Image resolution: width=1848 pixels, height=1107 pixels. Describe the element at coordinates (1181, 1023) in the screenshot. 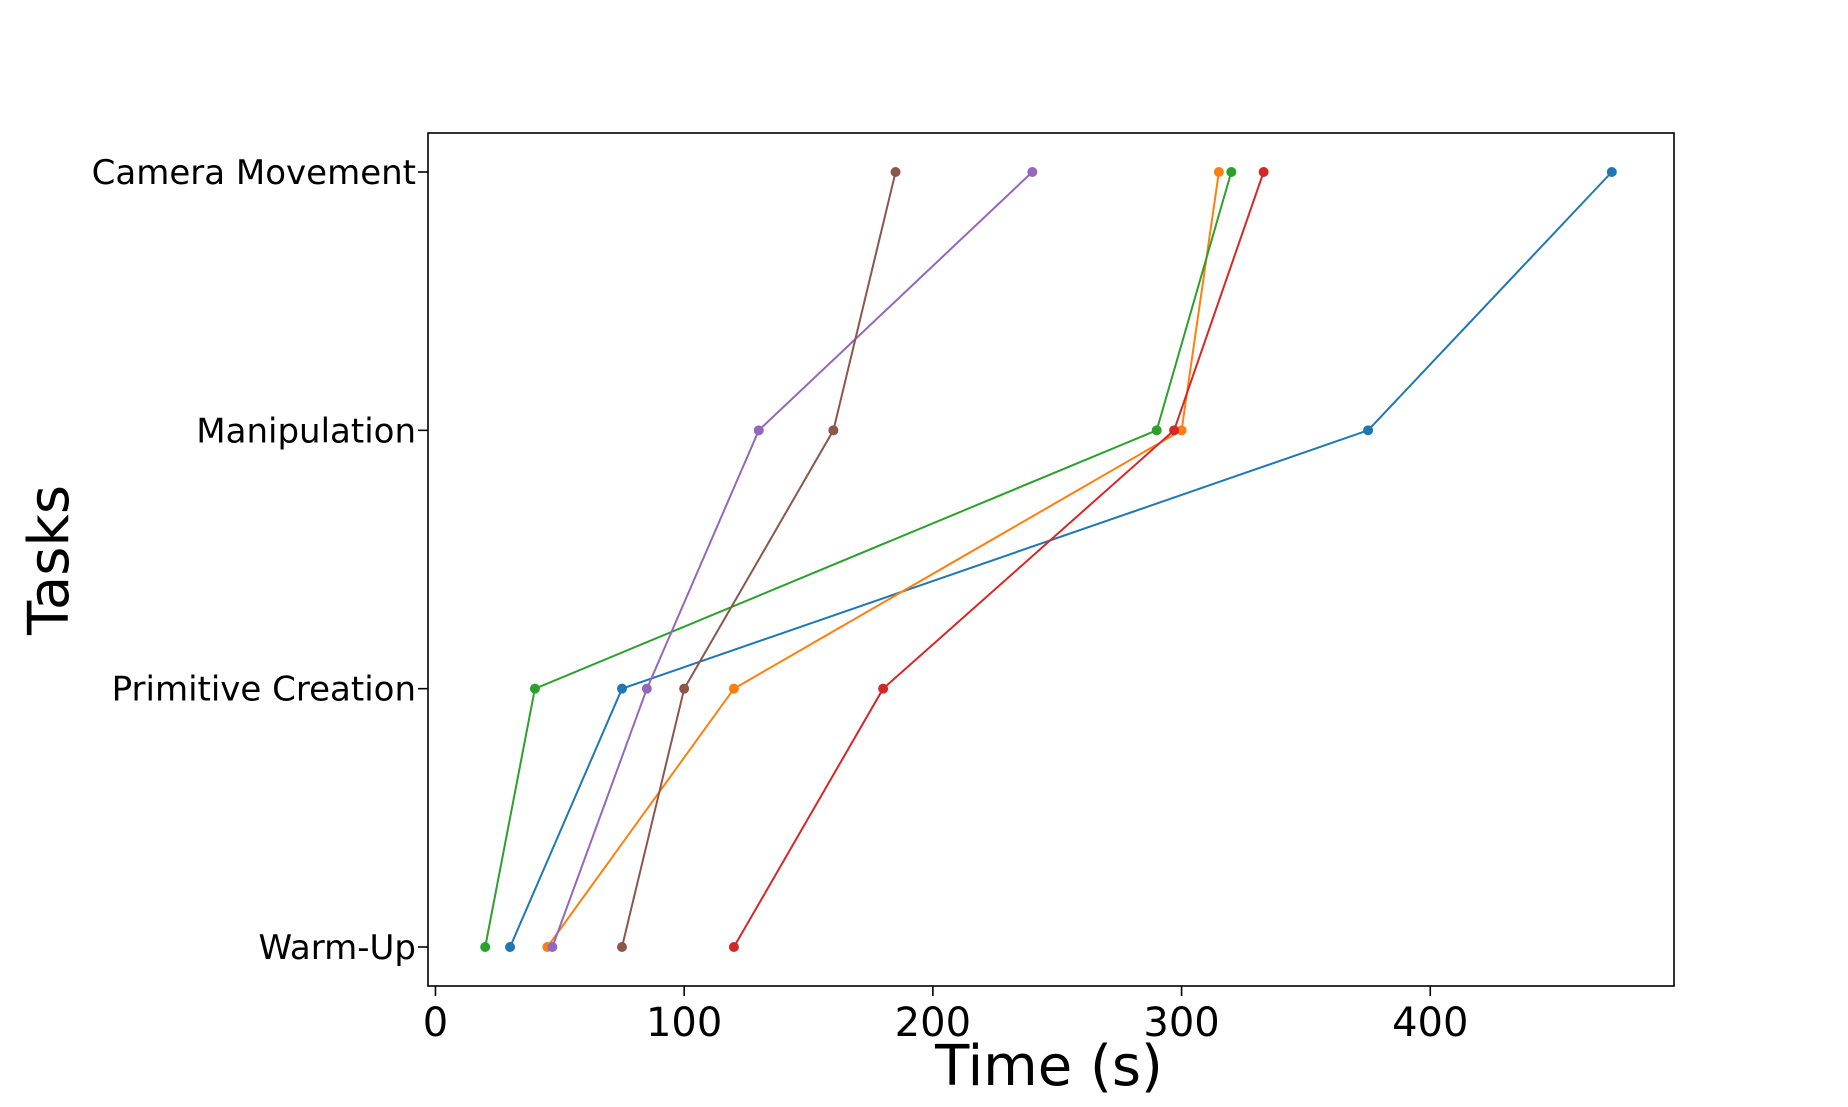

I see `x-tick-label: 300` at that location.